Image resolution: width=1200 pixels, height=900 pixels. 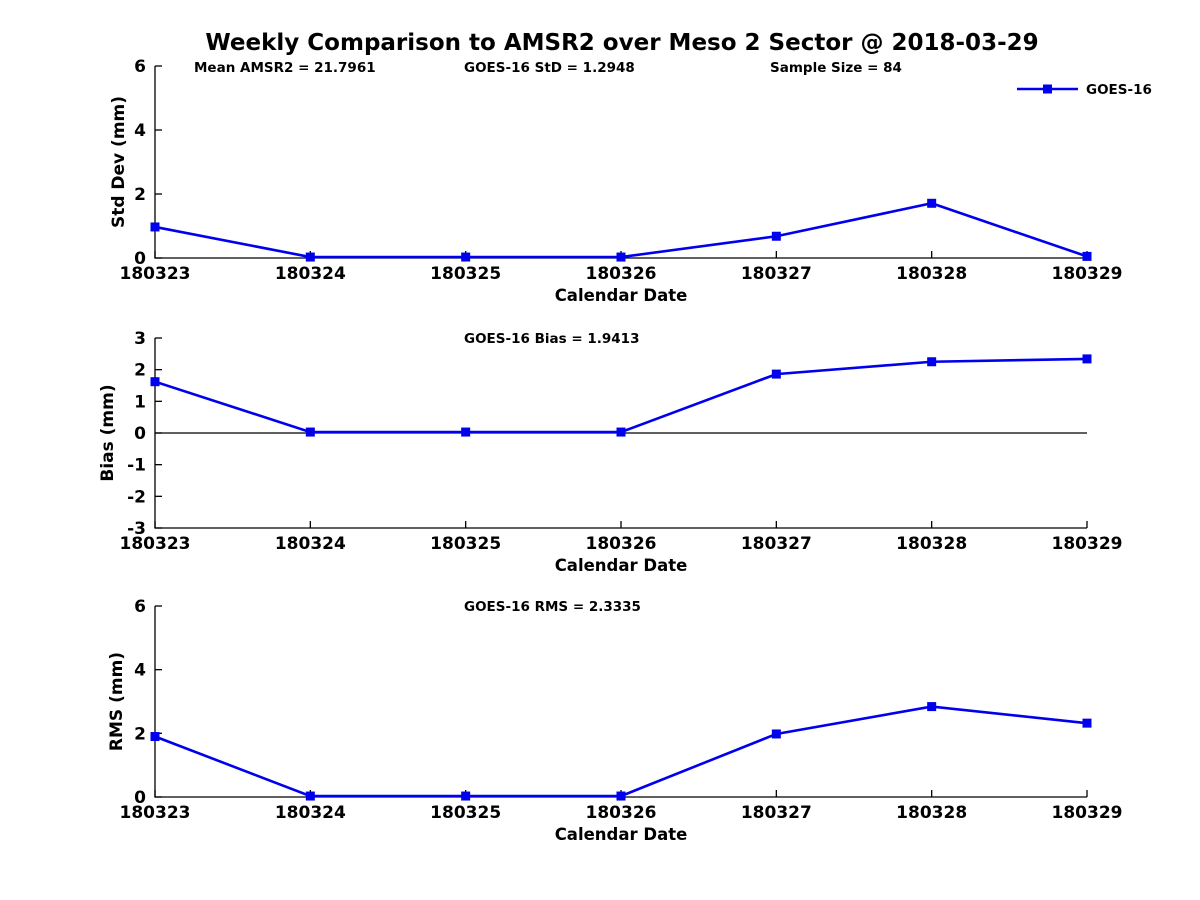 I want to click on legend-label: GOES-16, so click(x=1119, y=90).